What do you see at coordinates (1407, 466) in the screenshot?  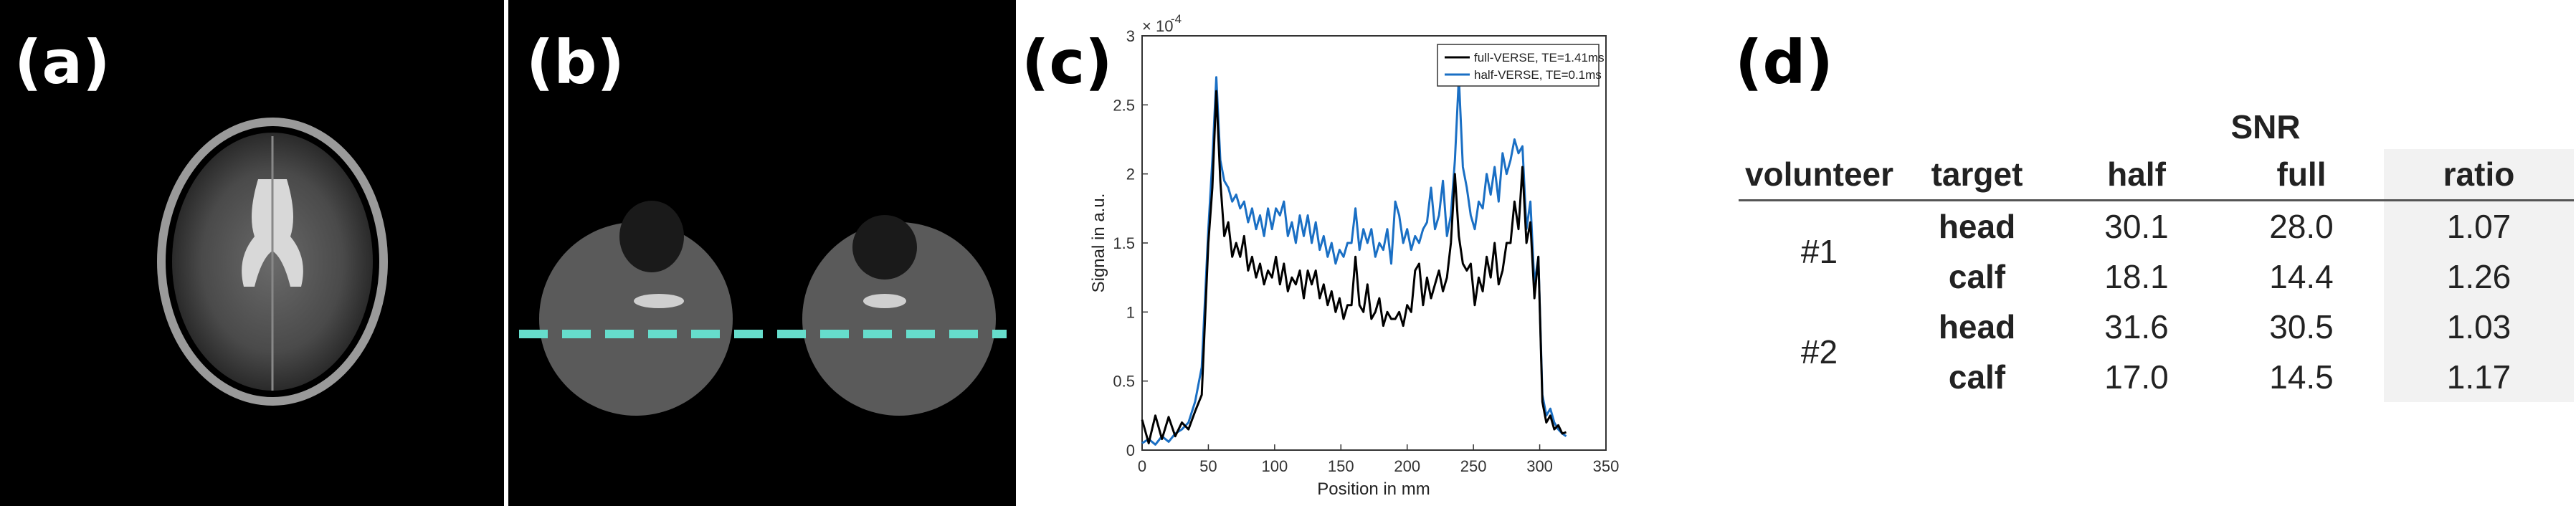 I see `x-tick-label: 200` at bounding box center [1407, 466].